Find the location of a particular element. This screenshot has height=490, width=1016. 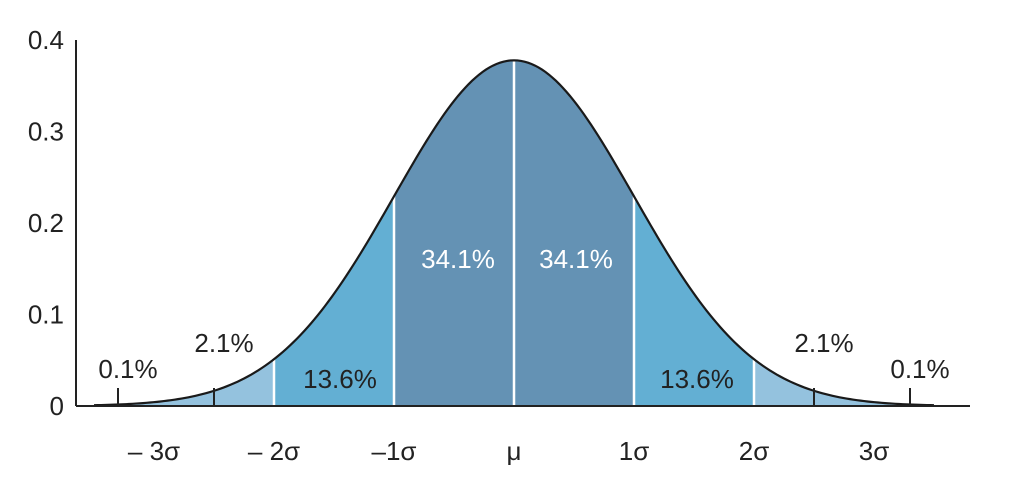

x-tick-label-3: μ is located at coordinates (514, 451).